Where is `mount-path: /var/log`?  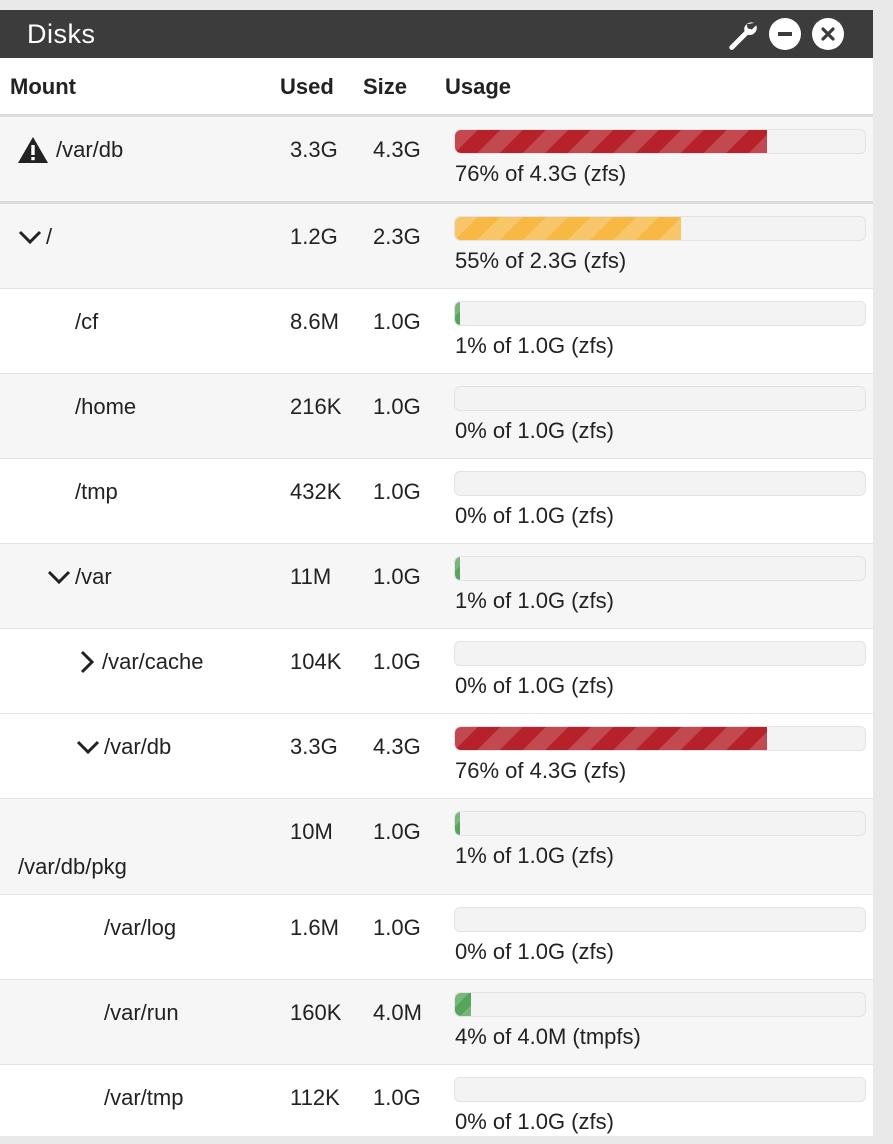
mount-path: /var/log is located at coordinates (140, 927).